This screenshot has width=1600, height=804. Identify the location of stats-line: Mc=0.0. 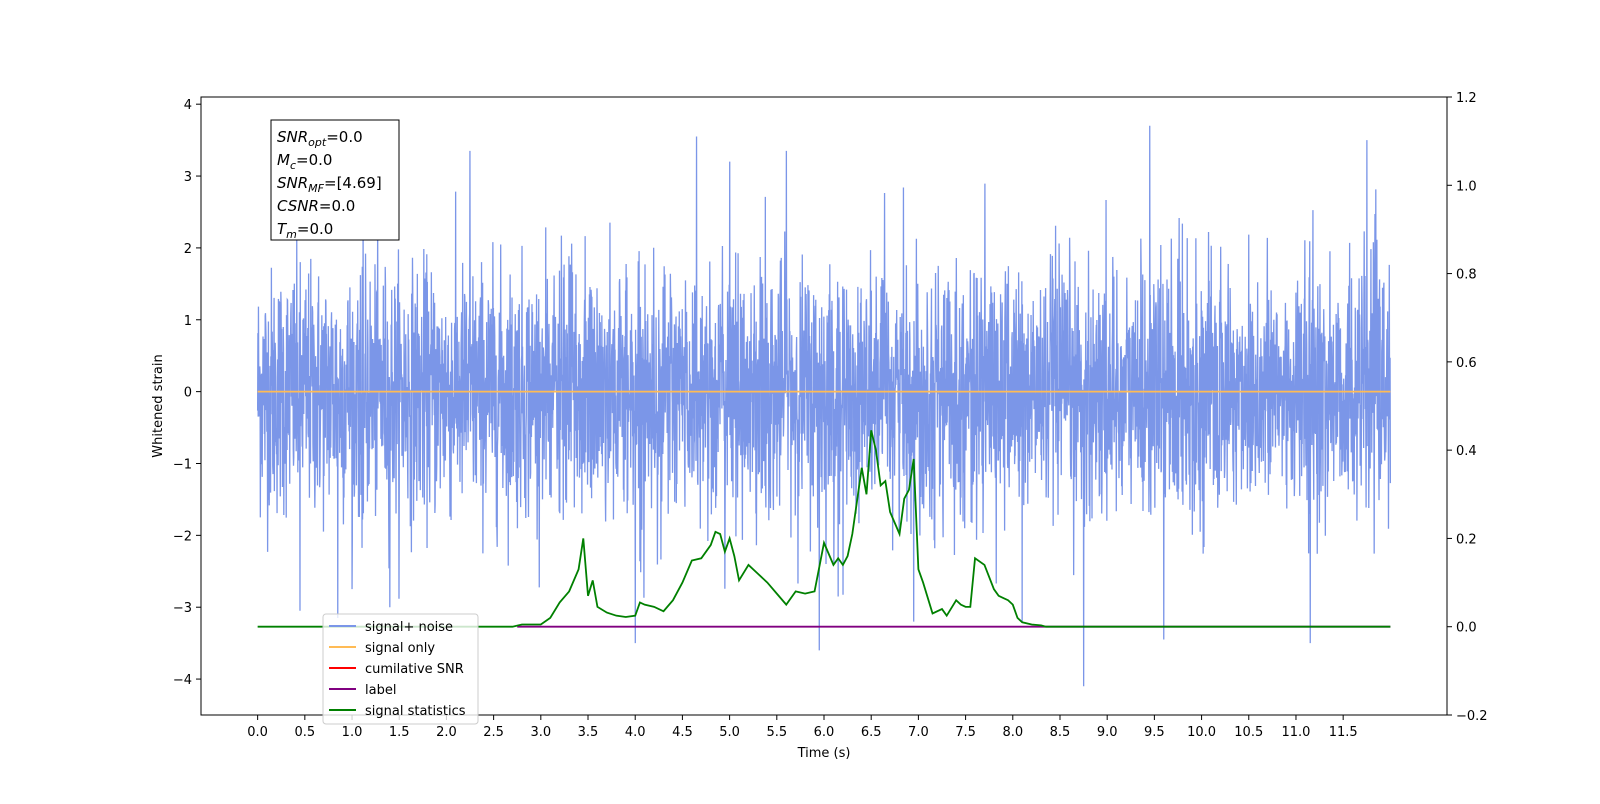
(304, 161).